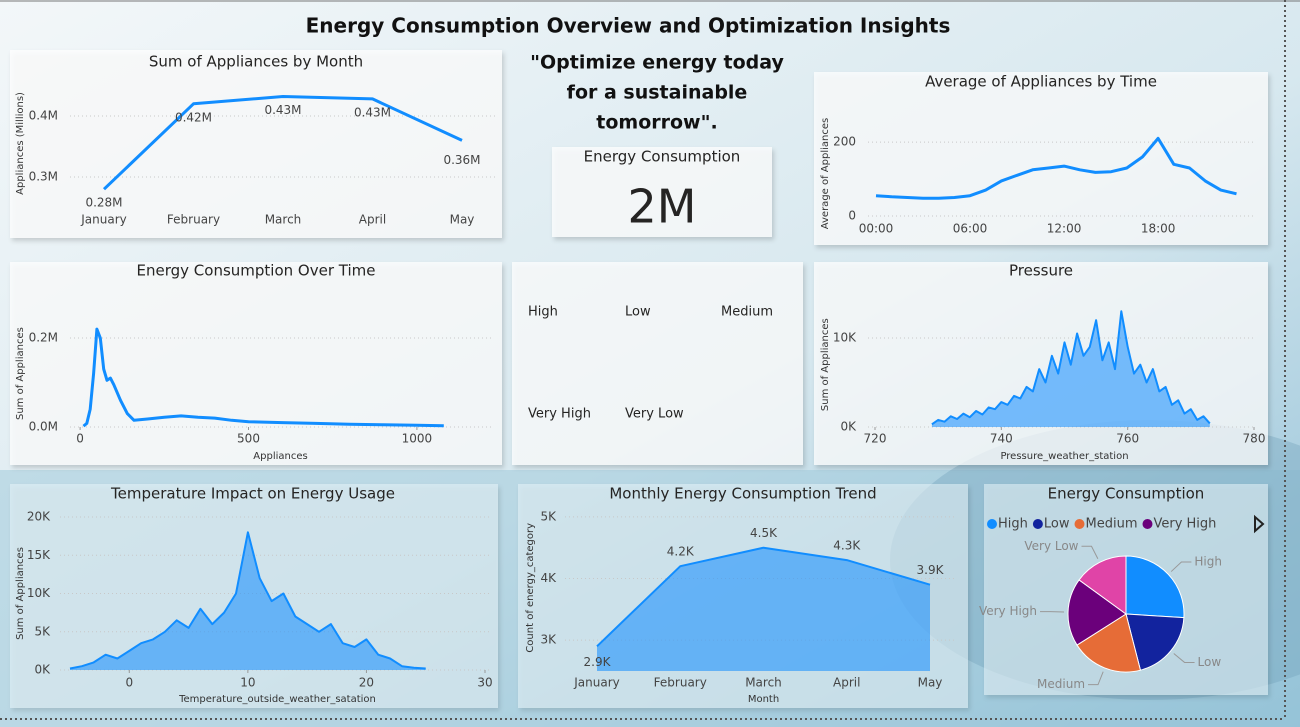  Describe the element at coordinates (876, 229) in the screenshot. I see `x-tick-label: 00:00` at that location.